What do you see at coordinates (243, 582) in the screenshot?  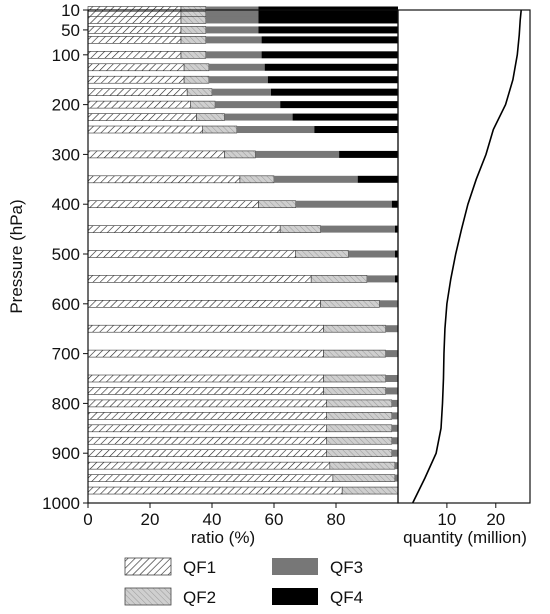 I see `legend: QF1 QF2 QF3 QF4` at bounding box center [243, 582].